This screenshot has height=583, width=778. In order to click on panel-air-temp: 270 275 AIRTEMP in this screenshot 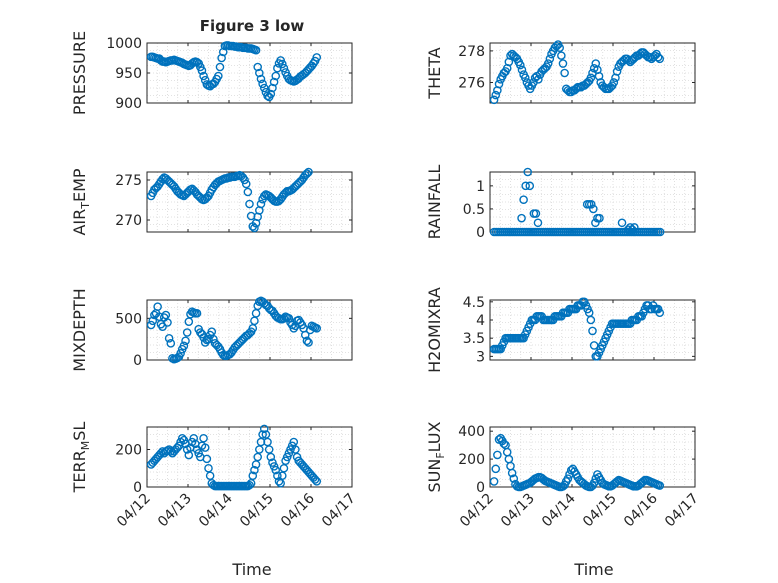, I will do `click(211, 201)`.